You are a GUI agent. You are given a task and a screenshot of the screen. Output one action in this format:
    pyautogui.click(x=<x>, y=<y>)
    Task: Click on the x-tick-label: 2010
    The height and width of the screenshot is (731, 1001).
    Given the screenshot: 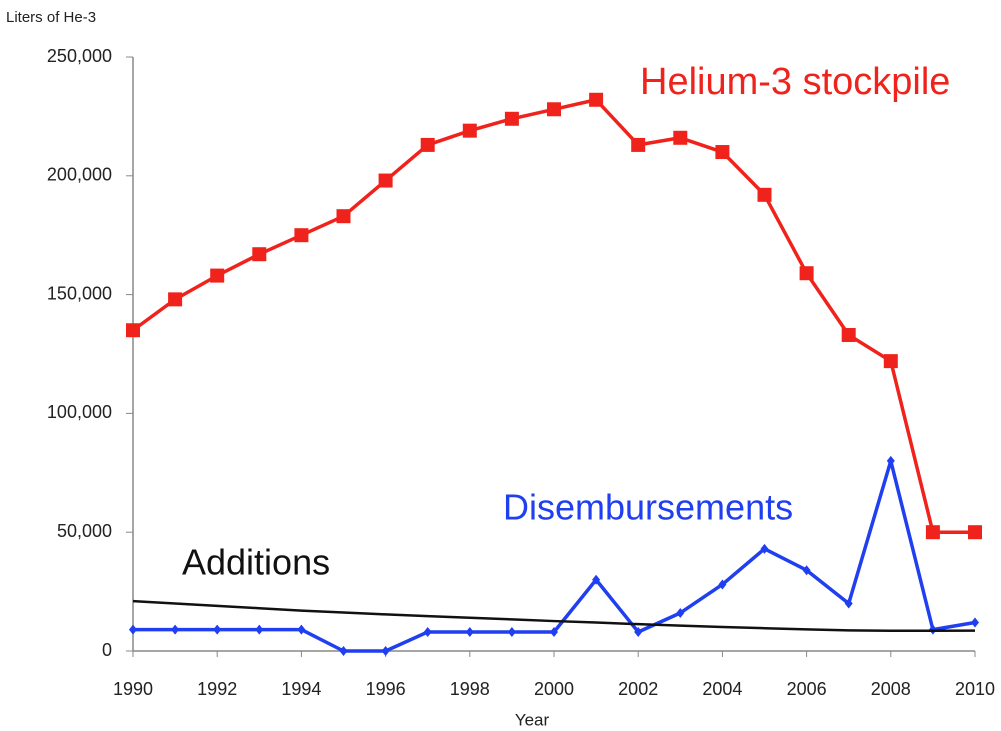 What is the action you would take?
    pyautogui.click(x=975, y=689)
    